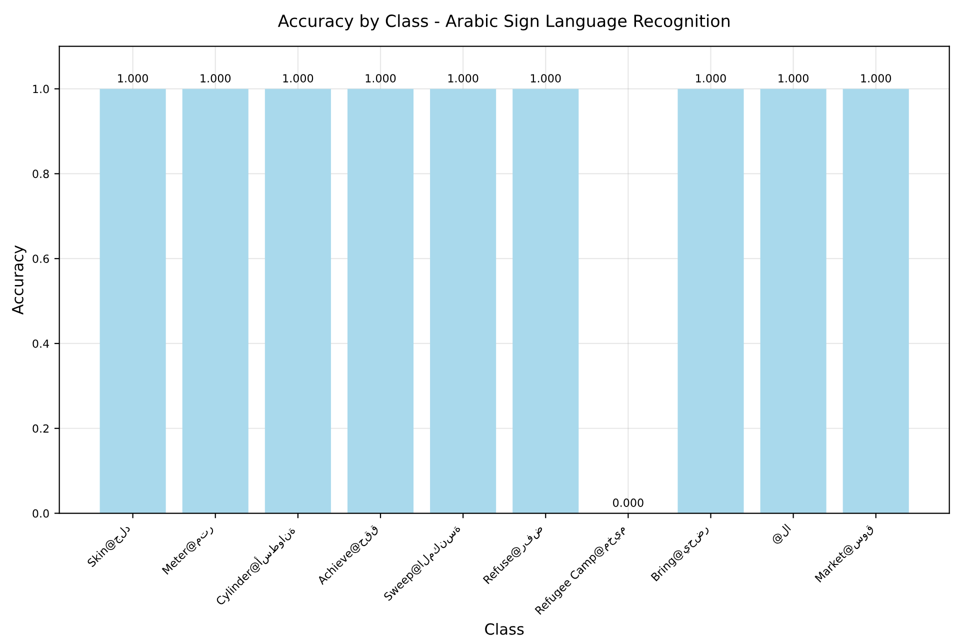  What do you see at coordinates (41, 89) in the screenshot?
I see `y-tick-label: 1.0` at bounding box center [41, 89].